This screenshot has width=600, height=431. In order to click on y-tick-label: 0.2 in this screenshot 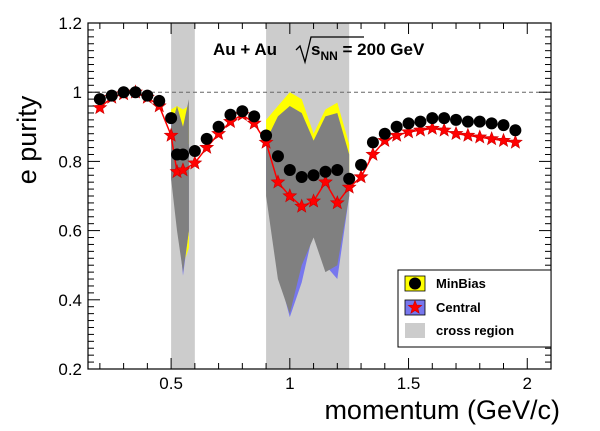, I will do `click(70, 369)`.